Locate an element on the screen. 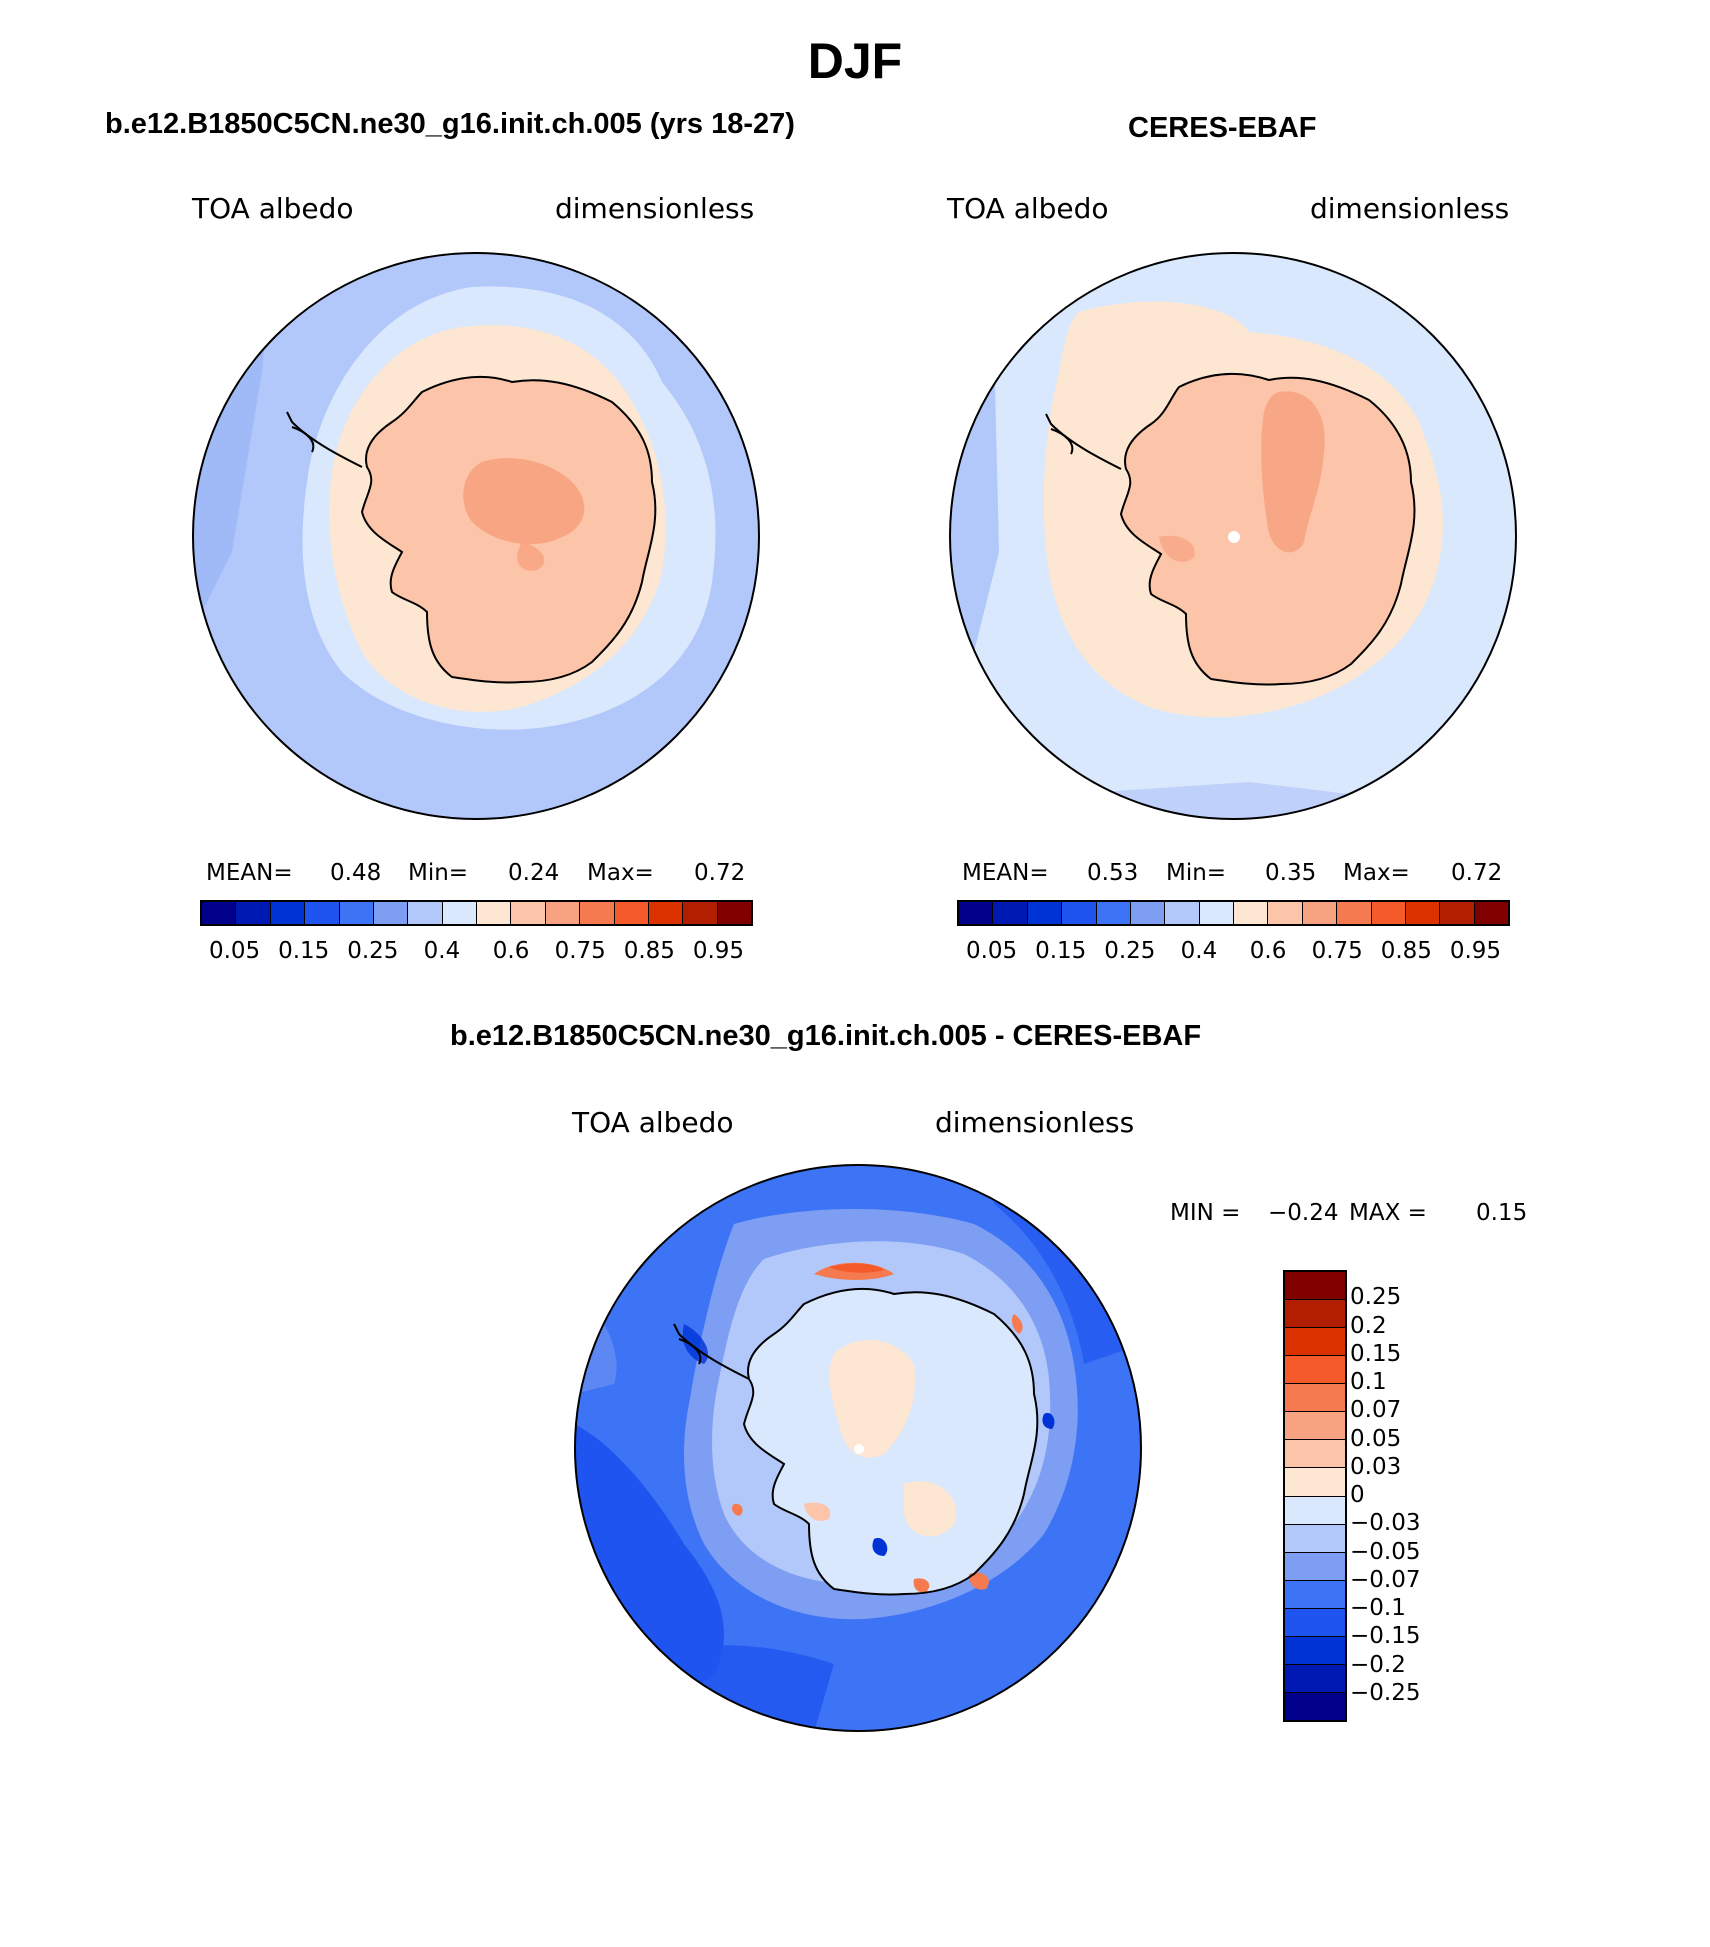 The image size is (1710, 1947). right-colorbar-tick-label: 0.6 is located at coordinates (1268, 951).